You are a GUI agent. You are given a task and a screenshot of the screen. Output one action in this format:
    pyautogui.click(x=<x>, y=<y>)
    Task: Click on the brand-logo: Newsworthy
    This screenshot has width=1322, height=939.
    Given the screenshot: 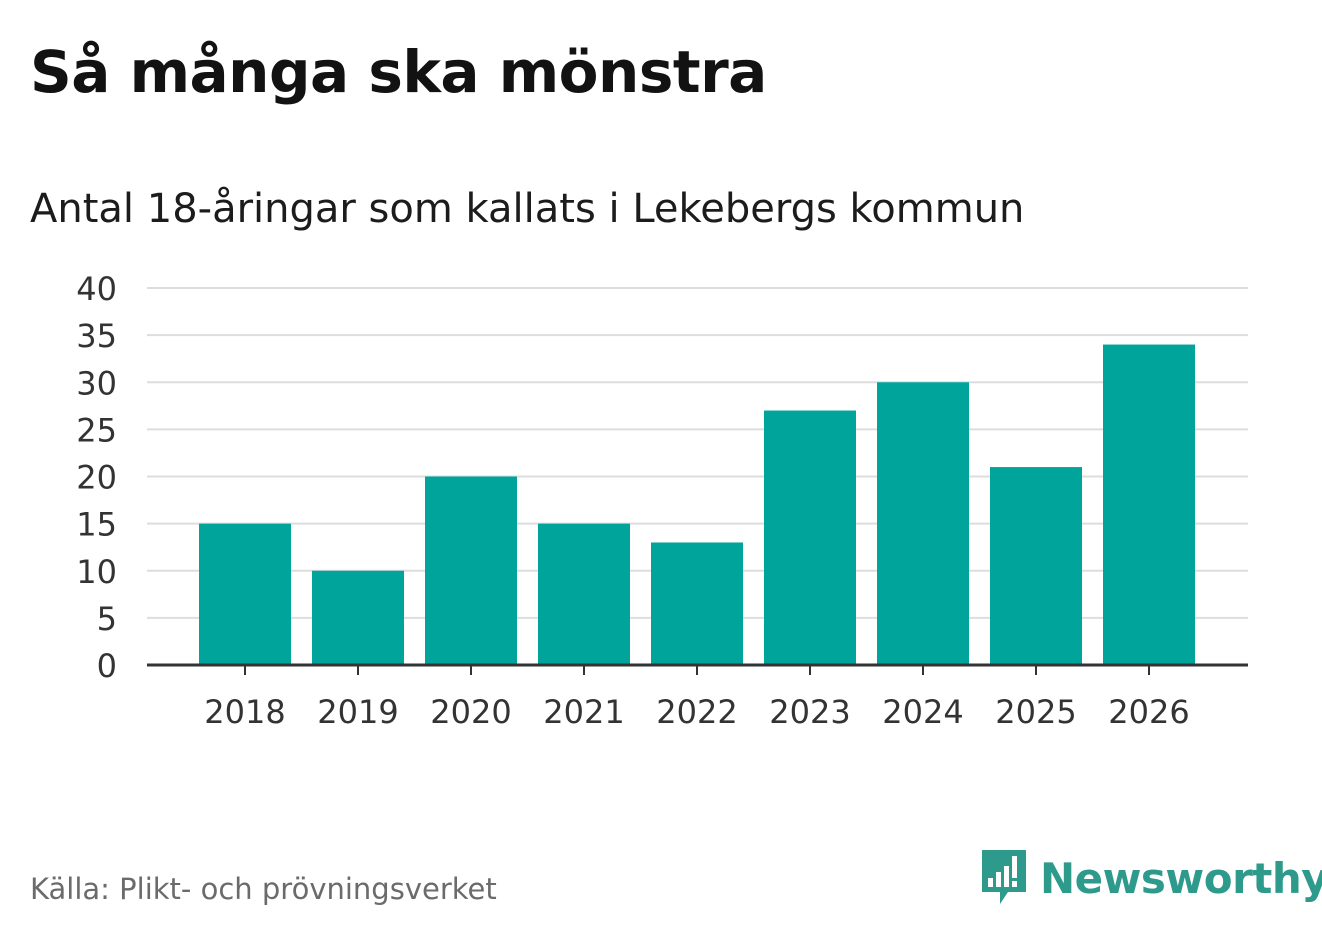 What is the action you would take?
    pyautogui.click(x=1151, y=878)
    